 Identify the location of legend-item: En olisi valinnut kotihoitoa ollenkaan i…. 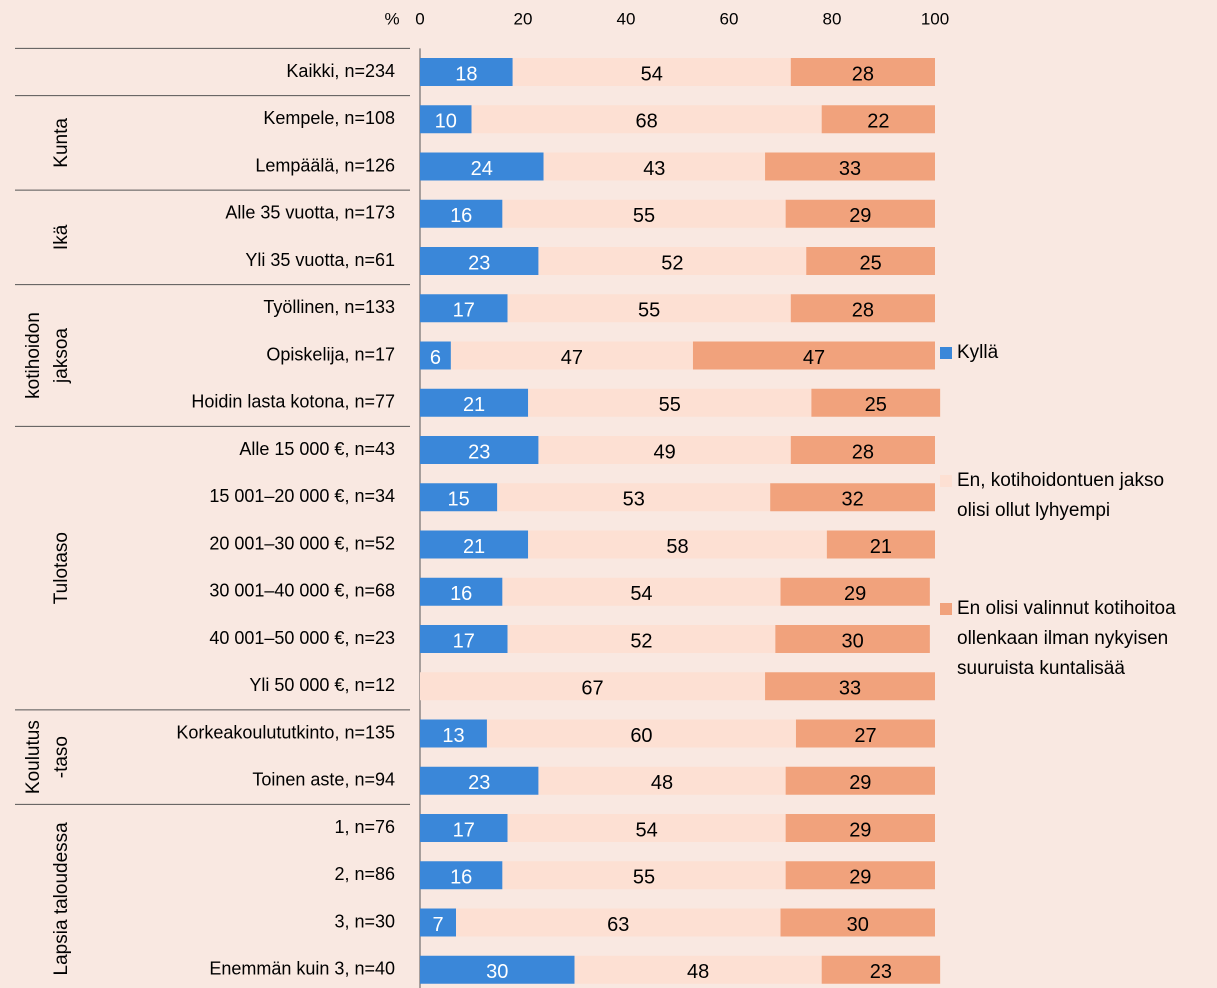
(1071, 639).